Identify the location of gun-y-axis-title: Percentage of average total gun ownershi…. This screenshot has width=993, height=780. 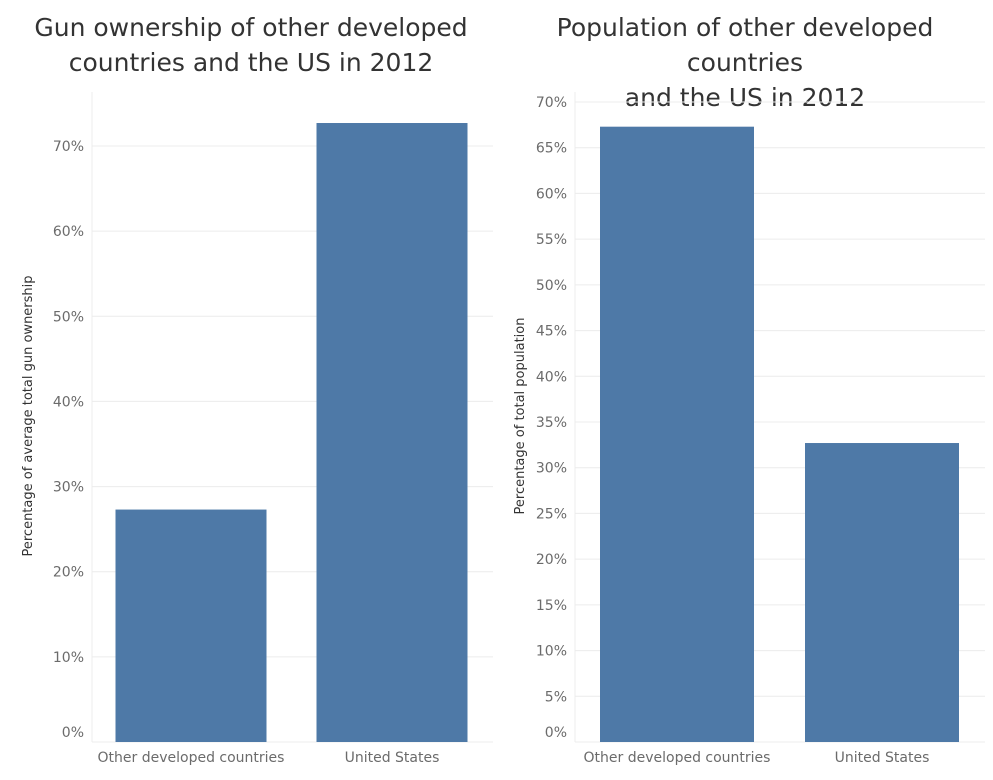
(28, 415).